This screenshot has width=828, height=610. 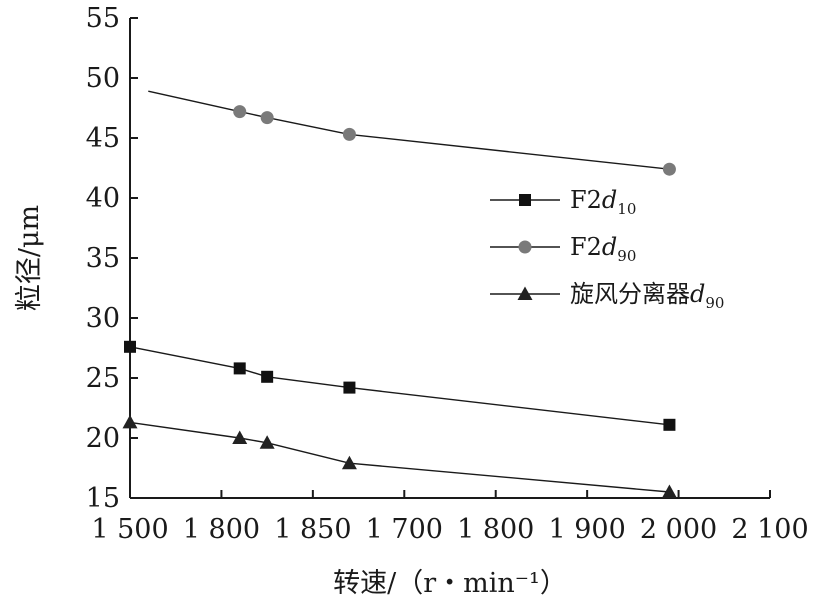 I want to click on x-ticks: 1 500 1 800 1 850 1 700 1 800 1 900 2 000 2 100, so click(x=450, y=517).